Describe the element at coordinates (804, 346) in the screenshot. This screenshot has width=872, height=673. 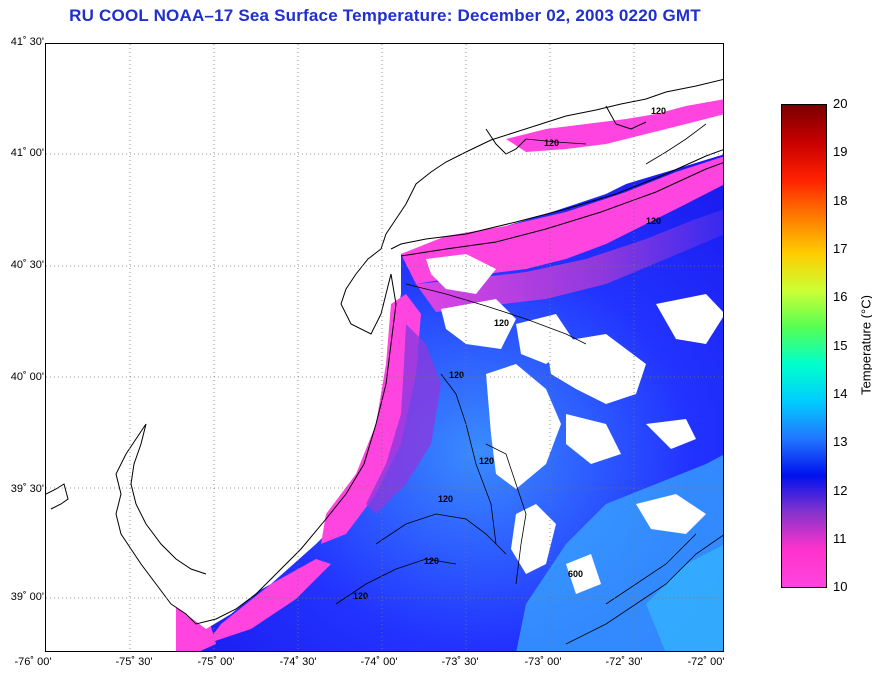
I see `temperature-colorbar` at that location.